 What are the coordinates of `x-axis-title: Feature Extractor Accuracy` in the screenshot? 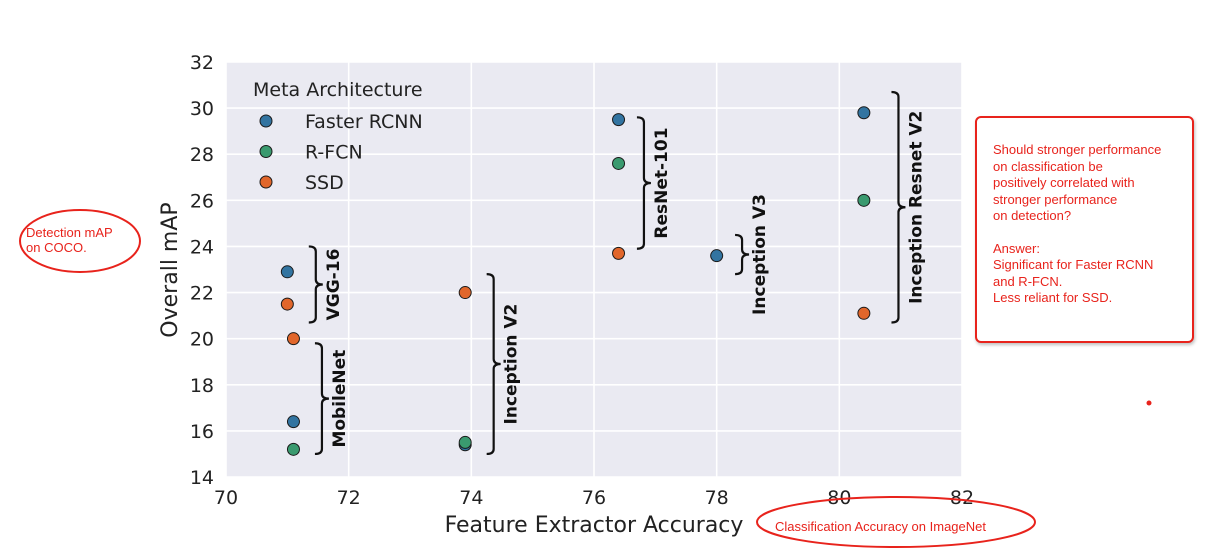 It's located at (594, 525).